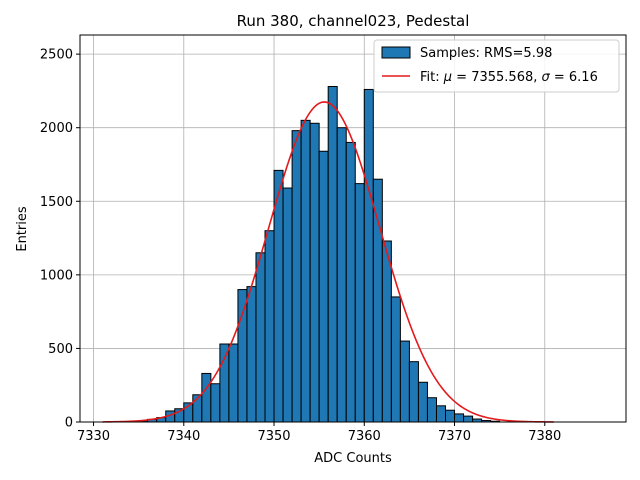  I want to click on legend-box, so click(496, 66).